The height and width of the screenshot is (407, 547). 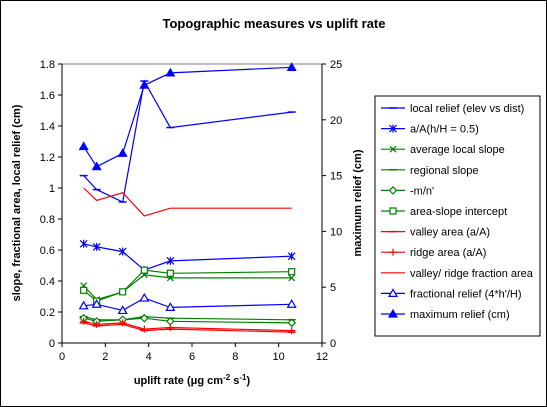 I want to click on legend-entry: average local slope, so click(x=443, y=150).